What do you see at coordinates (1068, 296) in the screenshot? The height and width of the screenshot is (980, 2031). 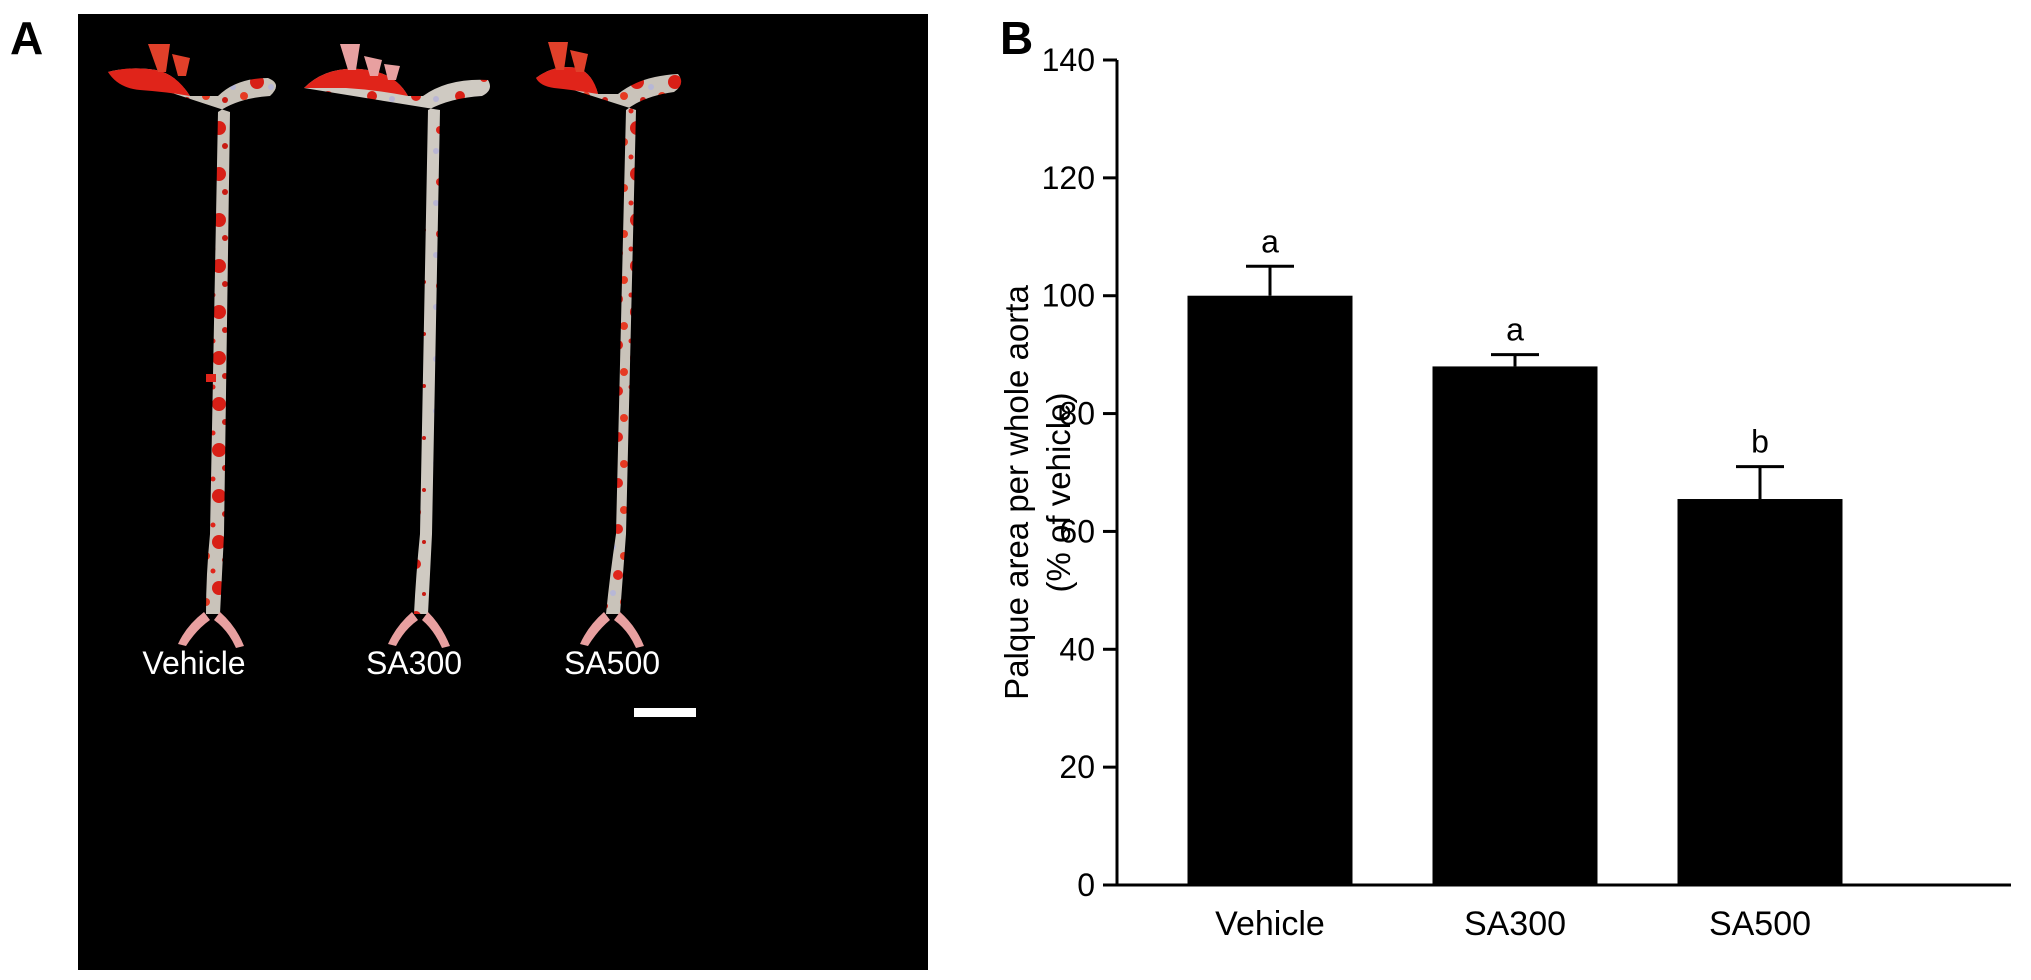 I see `y-tick-label: 100` at bounding box center [1068, 296].